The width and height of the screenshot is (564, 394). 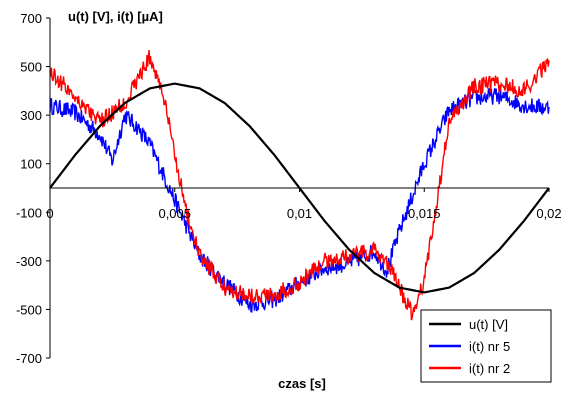 I want to click on y-tick-label: 300, so click(x=31, y=115).